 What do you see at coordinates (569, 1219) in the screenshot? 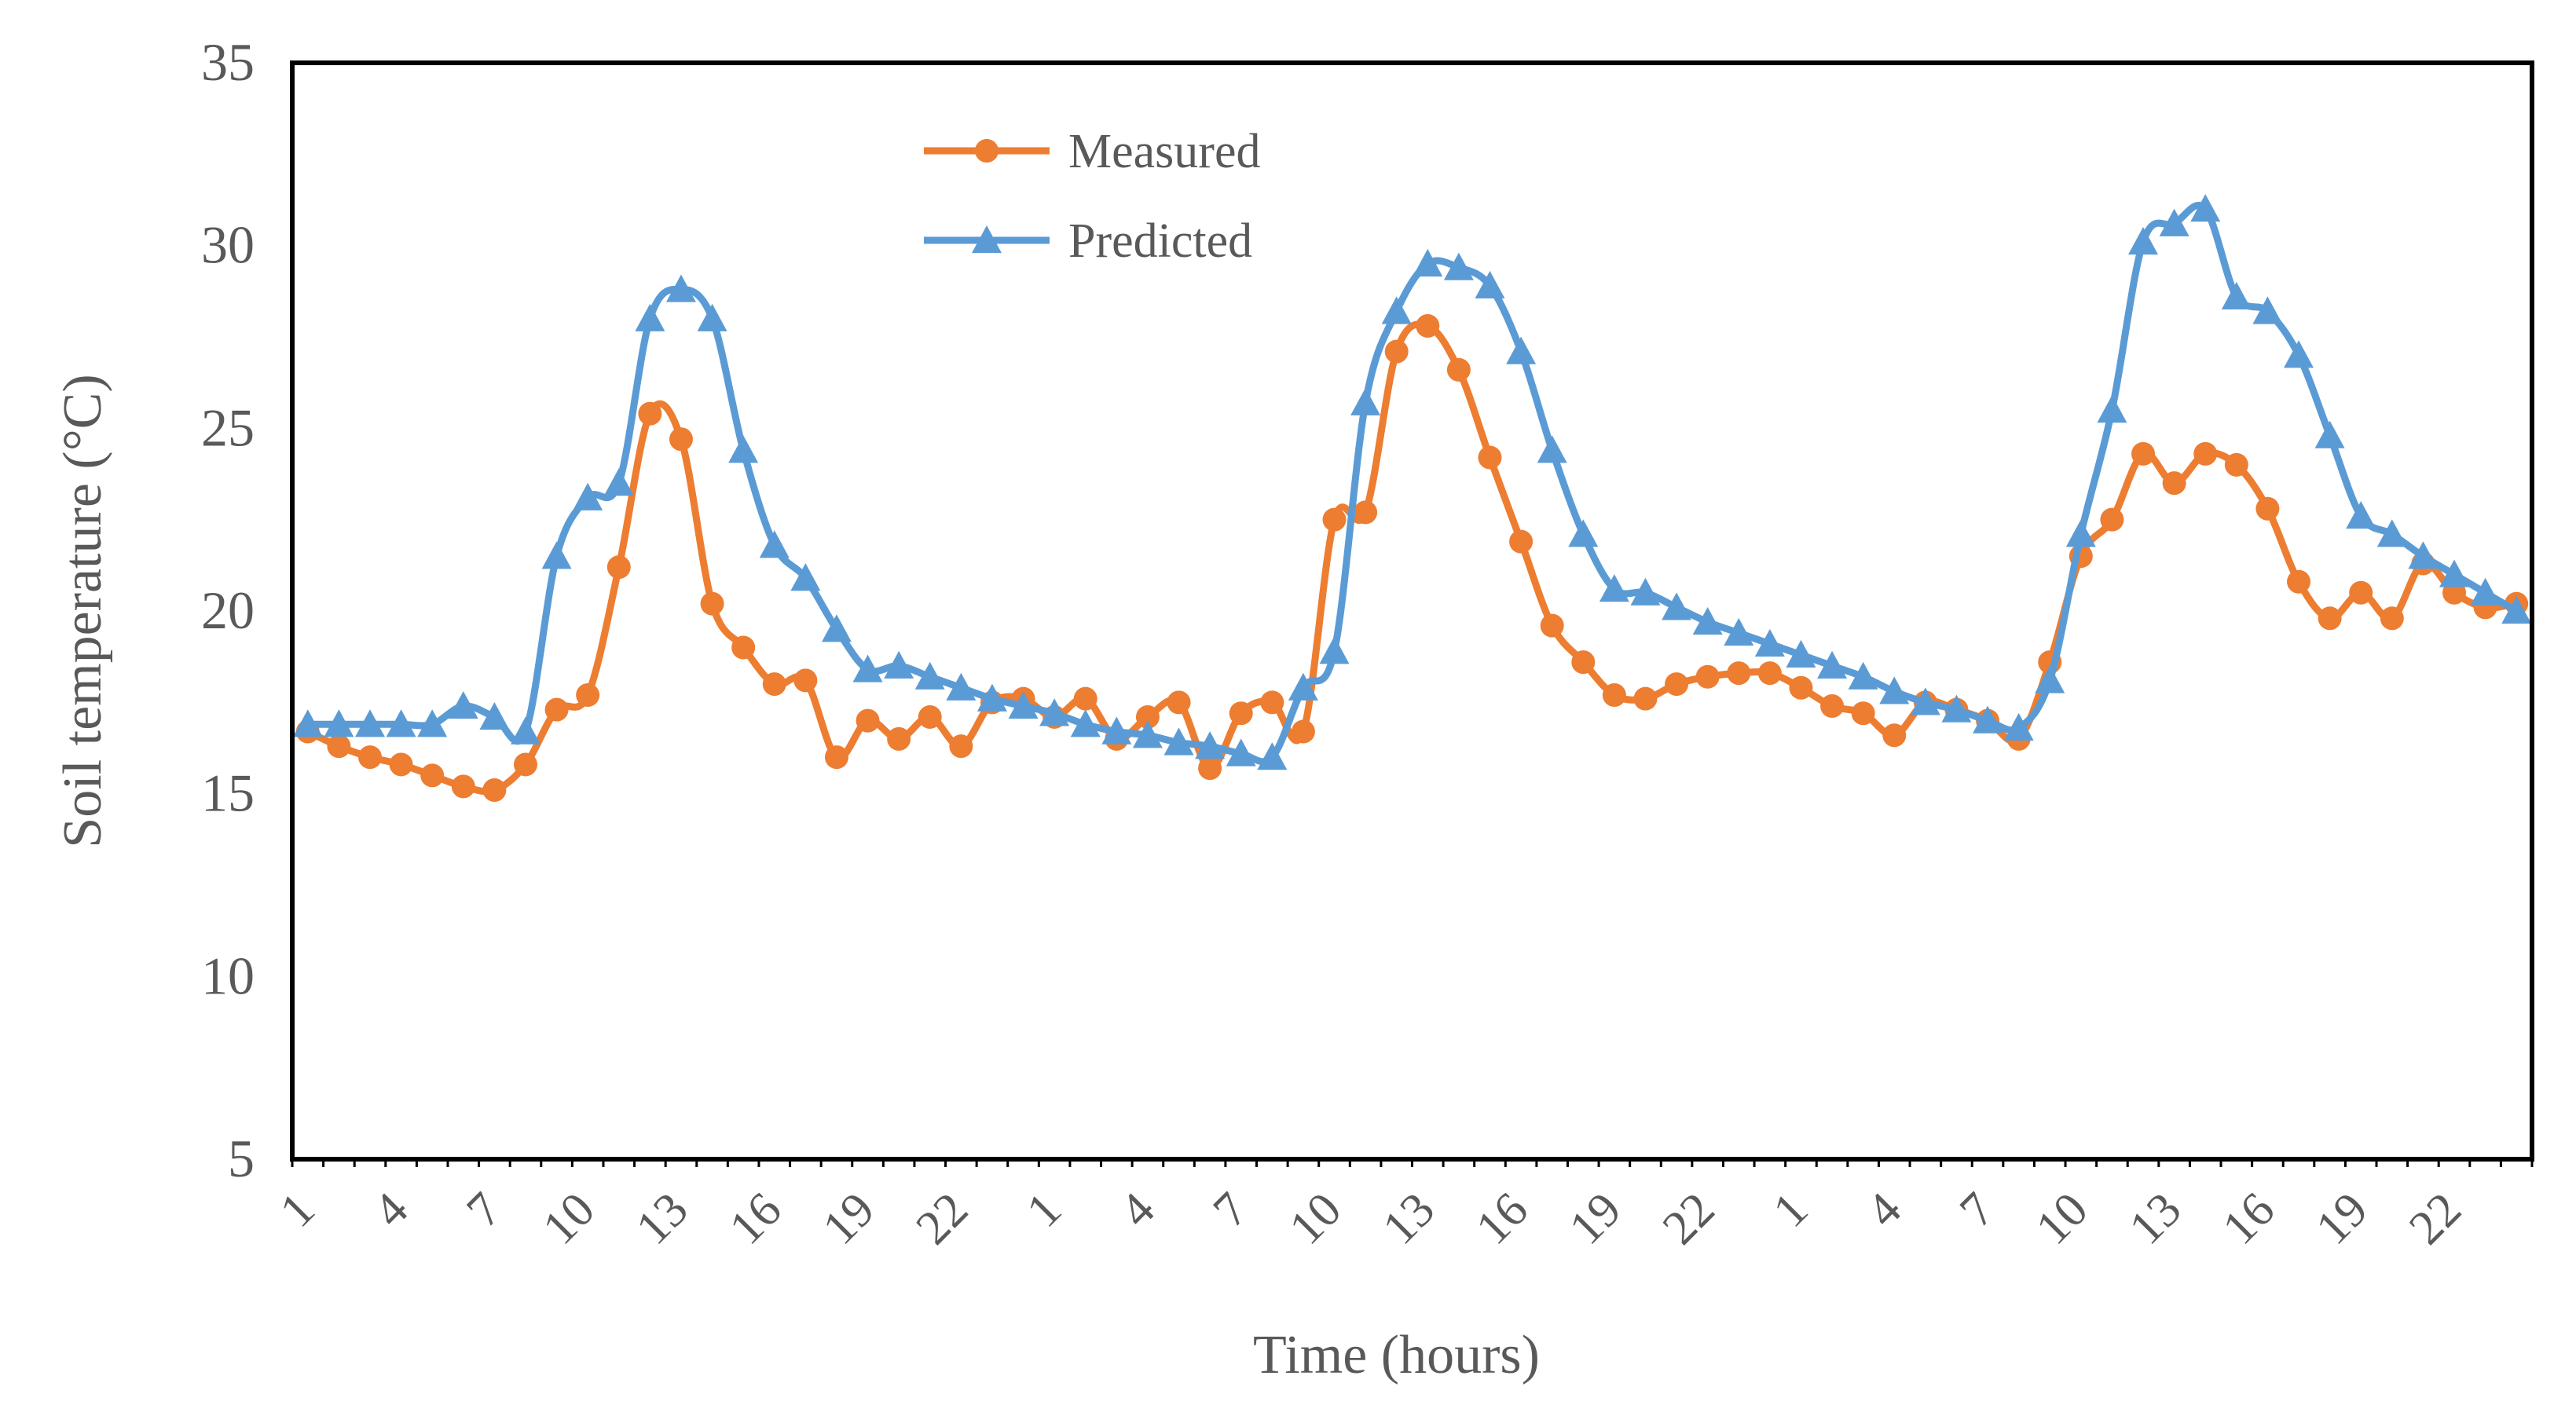
I see `x-tick-label: 10` at bounding box center [569, 1219].